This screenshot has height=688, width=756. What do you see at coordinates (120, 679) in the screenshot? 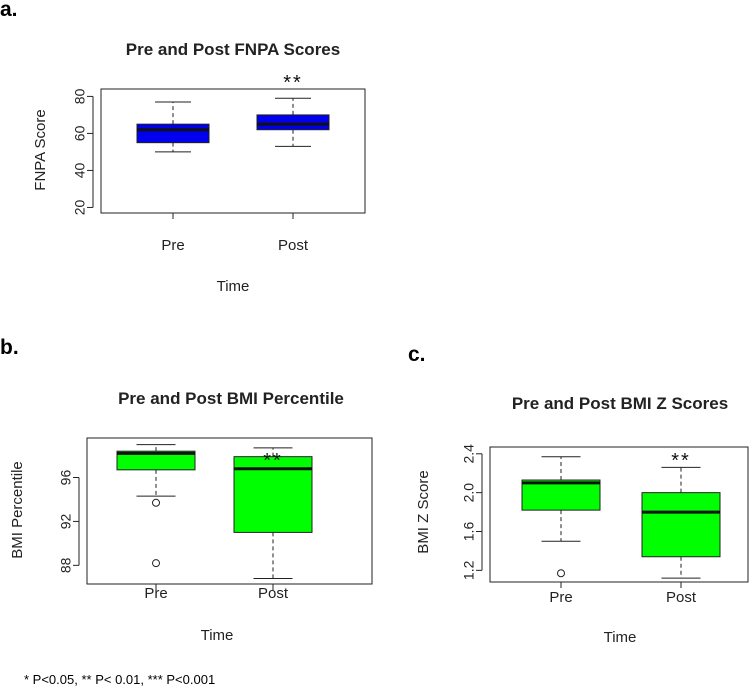
I see `significance-footnote: * P<0.05, ** P< 0.01, *** P<0.001` at bounding box center [120, 679].